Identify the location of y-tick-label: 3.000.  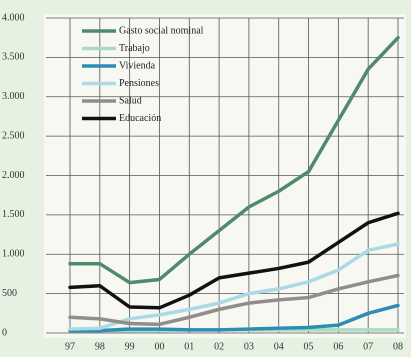
(13, 96).